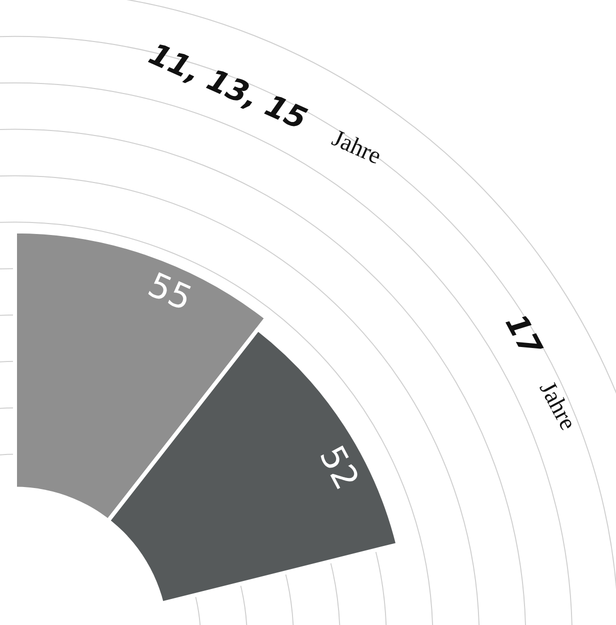 The image size is (616, 625). I want to click on category-label: 17 Jahre, so click(539, 371).